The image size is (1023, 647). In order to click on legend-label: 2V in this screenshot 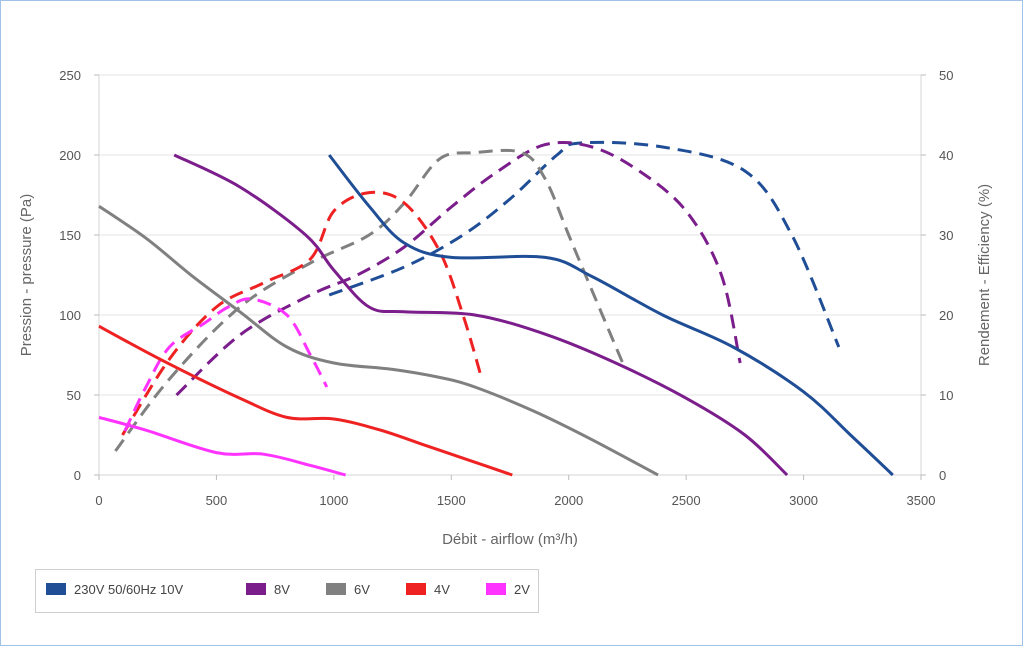, I will do `click(522, 589)`.